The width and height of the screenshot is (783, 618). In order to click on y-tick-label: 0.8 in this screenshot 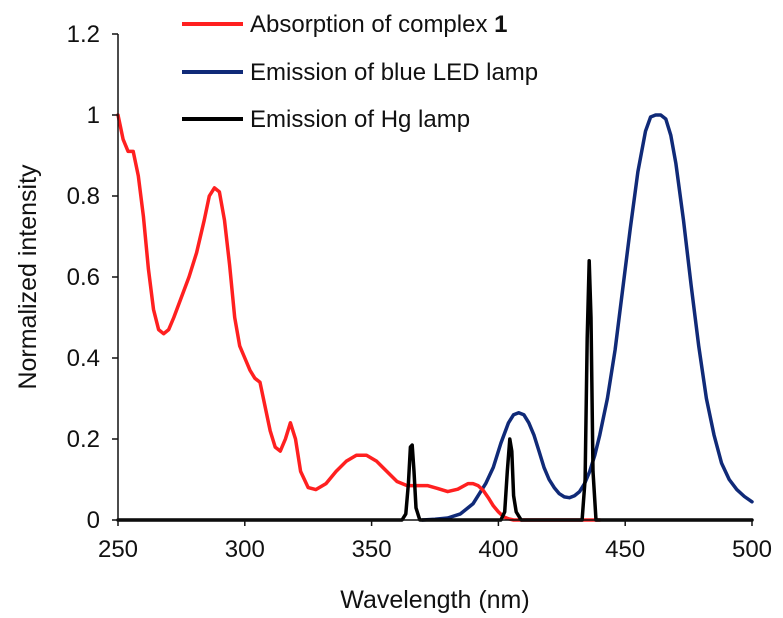, I will do `click(83, 196)`.